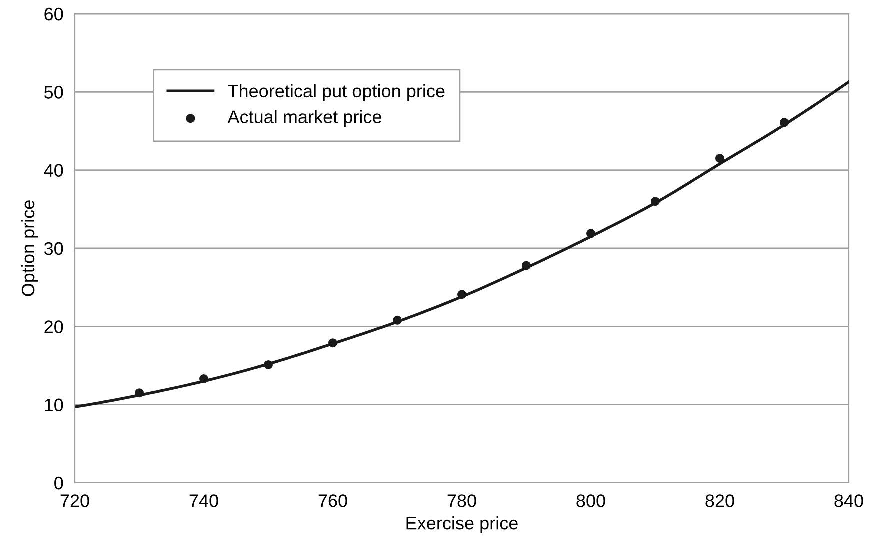 The image size is (872, 558). I want to click on x-tick-label: 780, so click(462, 501).